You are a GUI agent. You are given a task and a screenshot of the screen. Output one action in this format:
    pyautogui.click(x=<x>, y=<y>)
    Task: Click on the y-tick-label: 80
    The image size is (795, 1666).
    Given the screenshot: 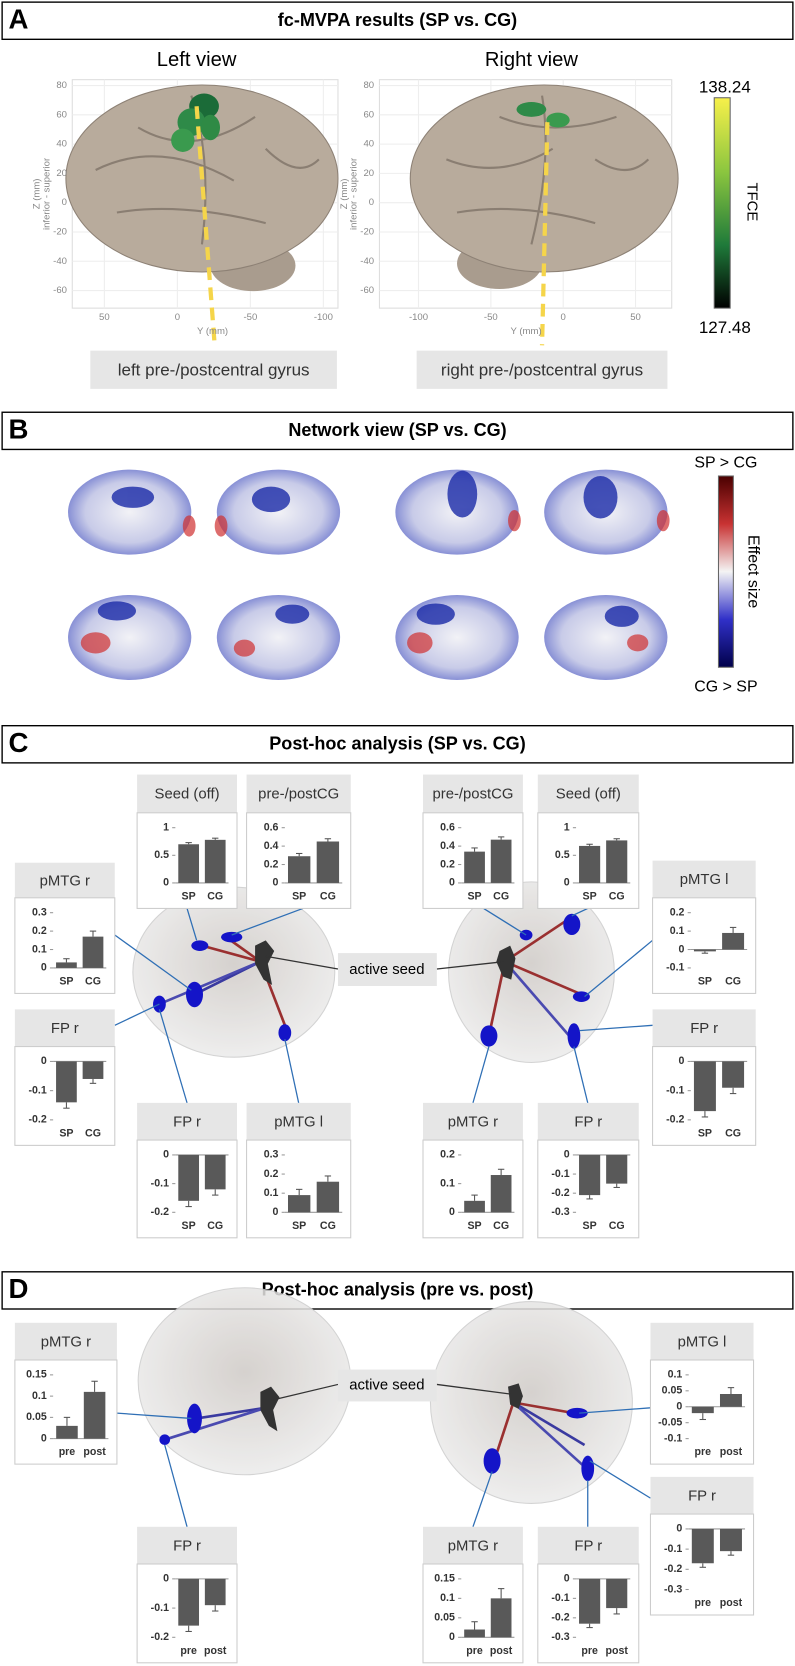 What is the action you would take?
    pyautogui.click(x=368, y=85)
    